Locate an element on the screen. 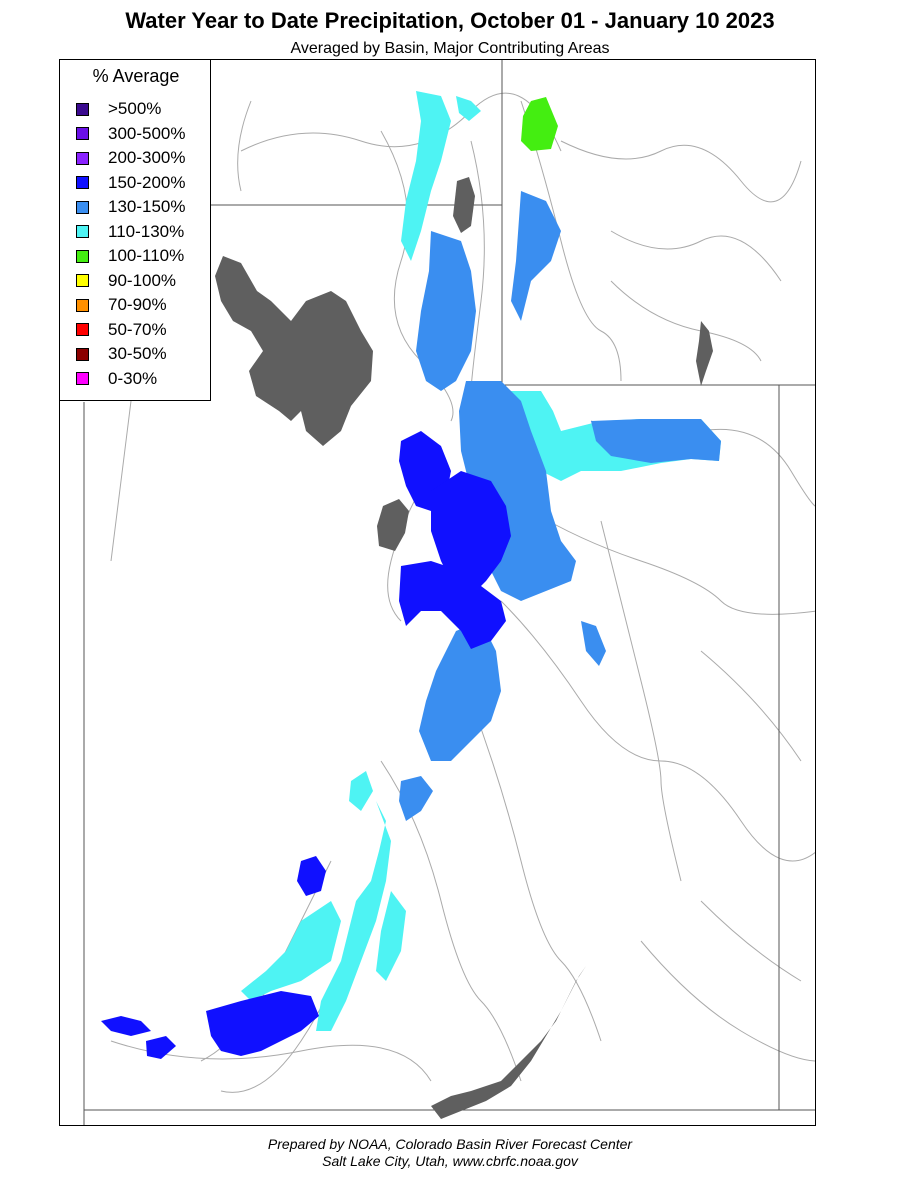 The height and width of the screenshot is (1200, 900). flaming-gorge is located at coordinates (704, 353).